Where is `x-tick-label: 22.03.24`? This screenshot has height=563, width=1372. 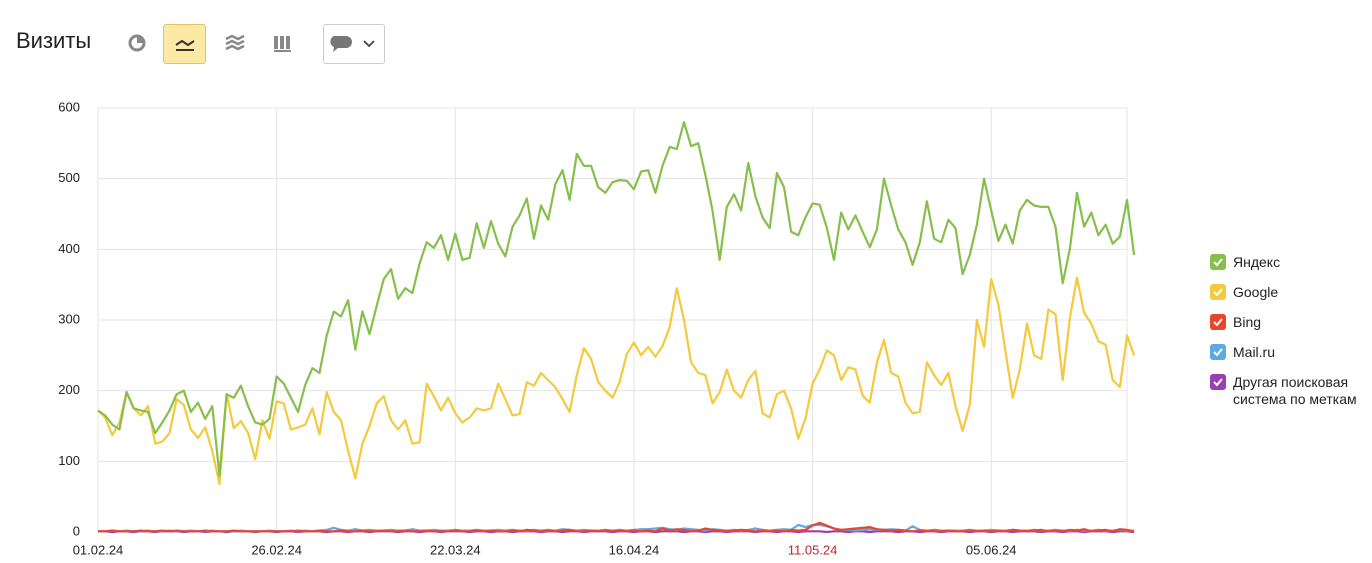
x-tick-label: 22.03.24 is located at coordinates (455, 549).